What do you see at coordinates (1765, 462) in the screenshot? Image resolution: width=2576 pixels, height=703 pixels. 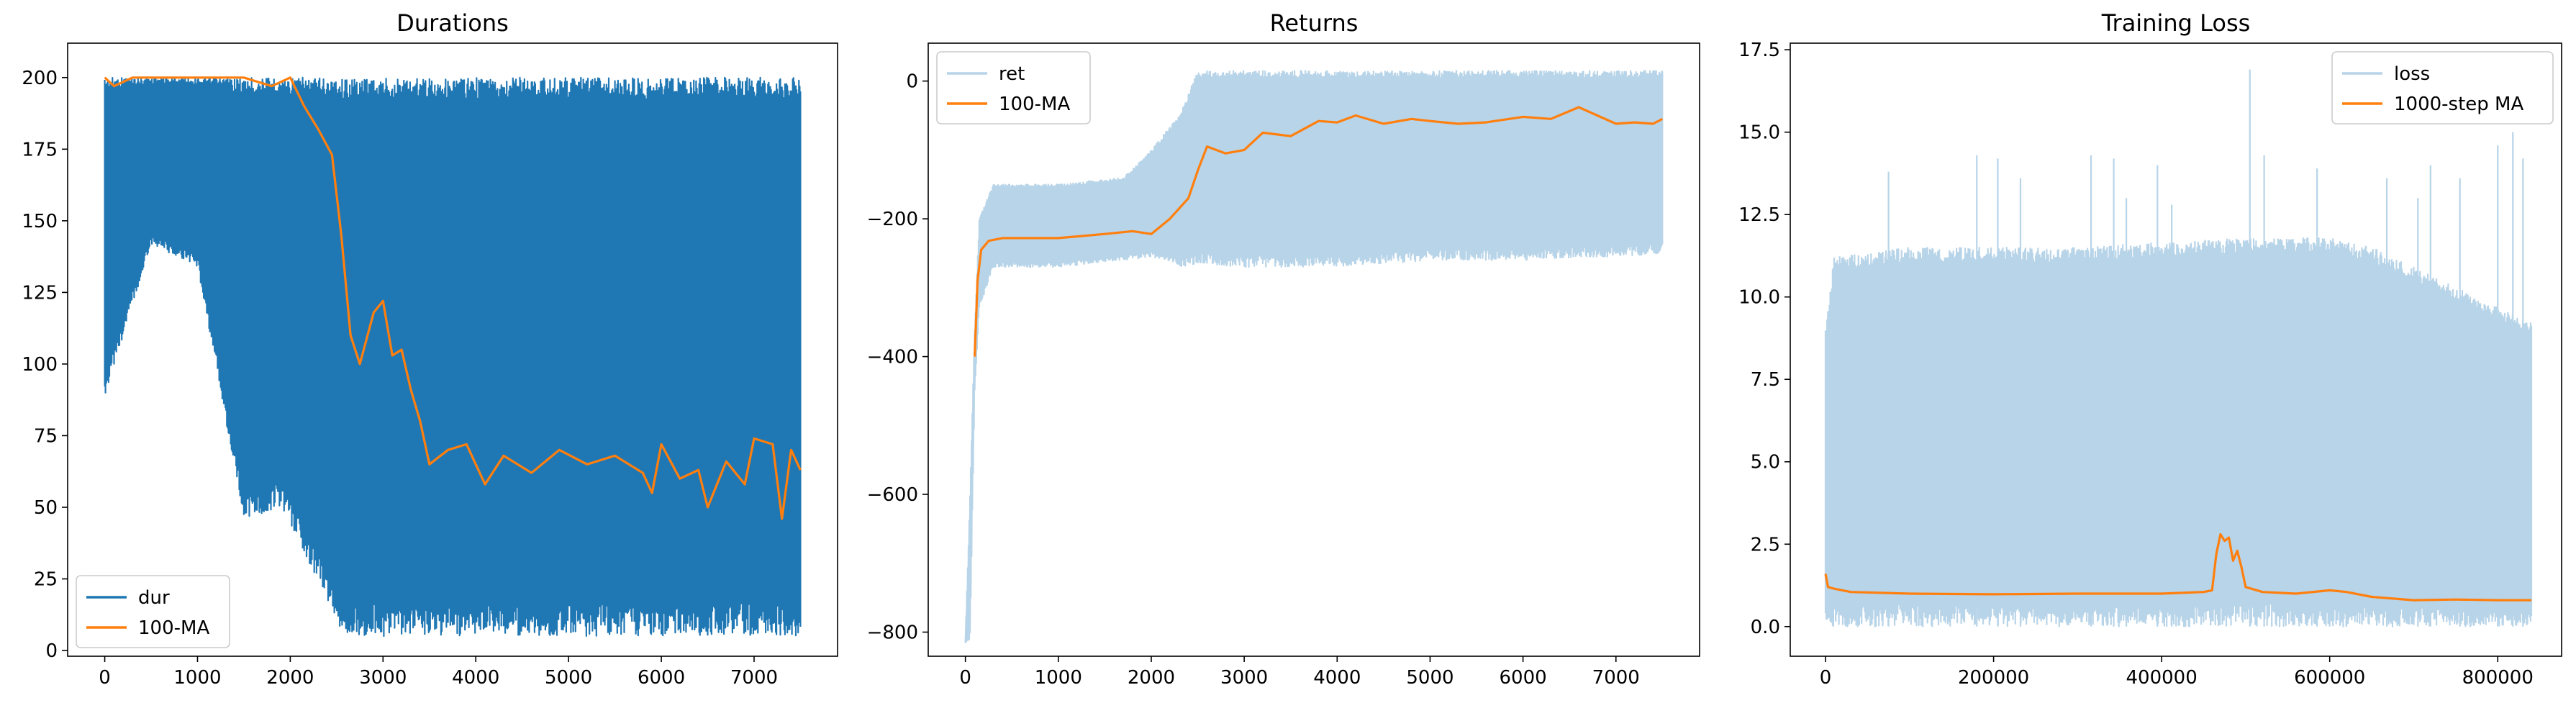 I see `training-loss-y-tick-label: 5.0` at bounding box center [1765, 462].